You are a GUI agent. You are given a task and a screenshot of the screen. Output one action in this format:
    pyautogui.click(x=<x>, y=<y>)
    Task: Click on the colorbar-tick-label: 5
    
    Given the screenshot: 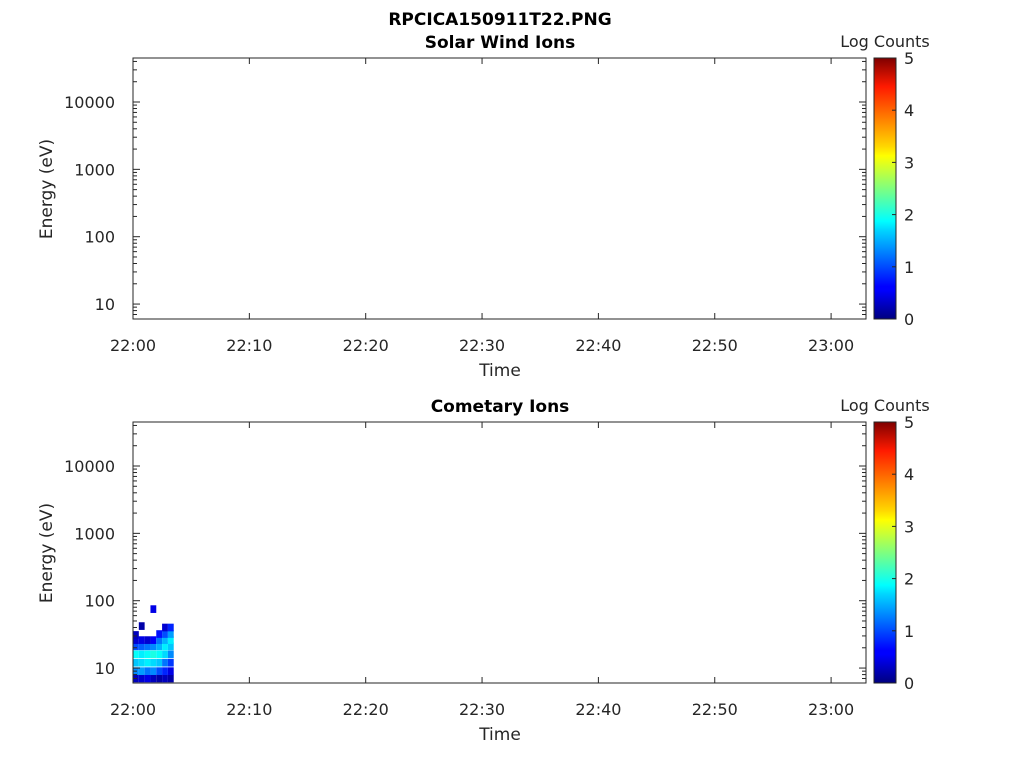 What is the action you would take?
    pyautogui.click(x=909, y=58)
    